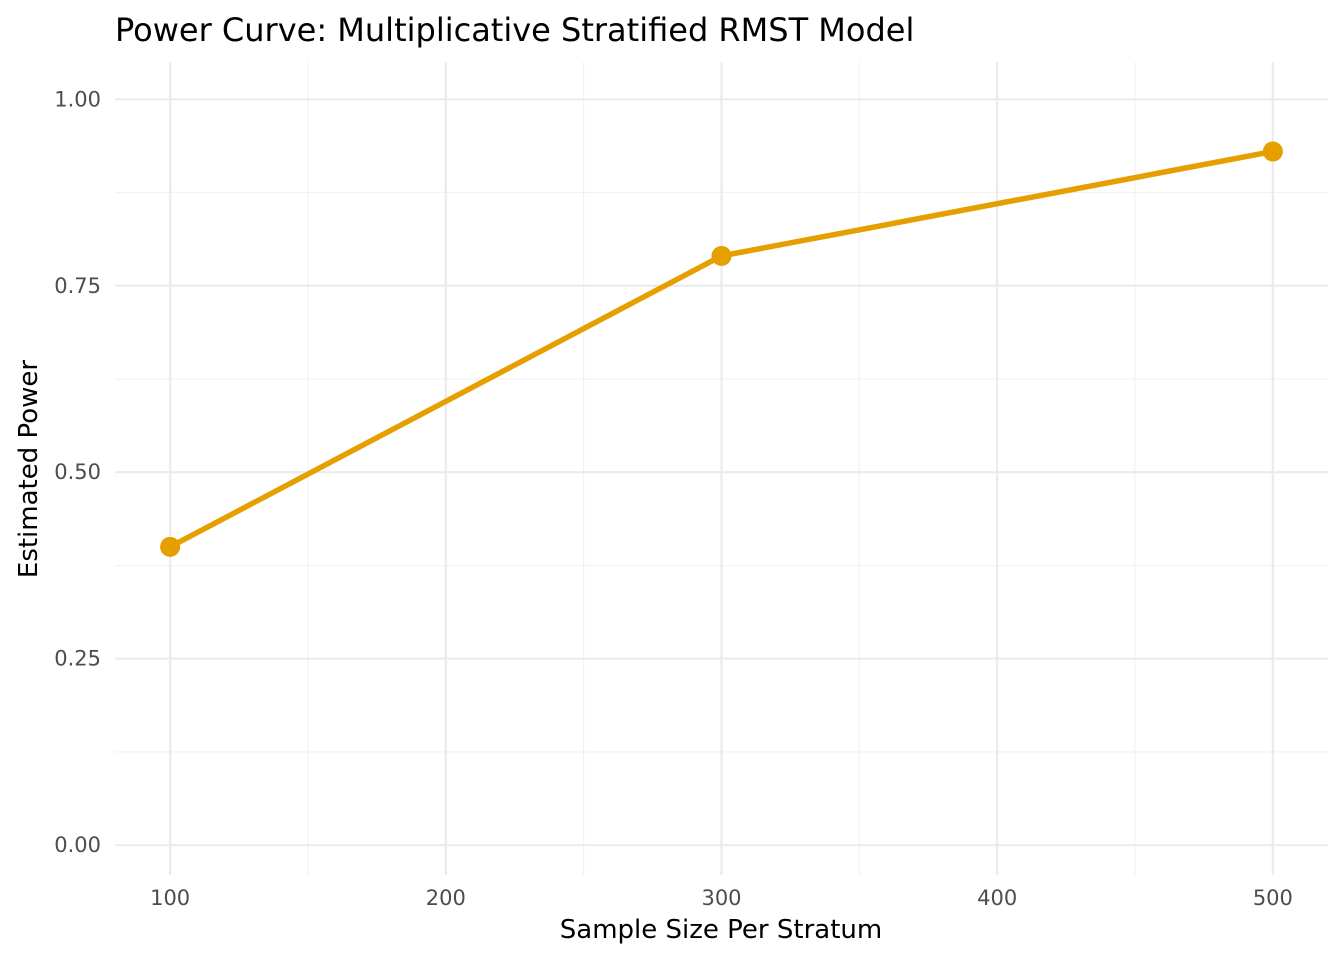 The image size is (1344, 960). I want to click on y-axis-ticks: 0.00 0.25 0.50 0.75 1.00, so click(77, 472).